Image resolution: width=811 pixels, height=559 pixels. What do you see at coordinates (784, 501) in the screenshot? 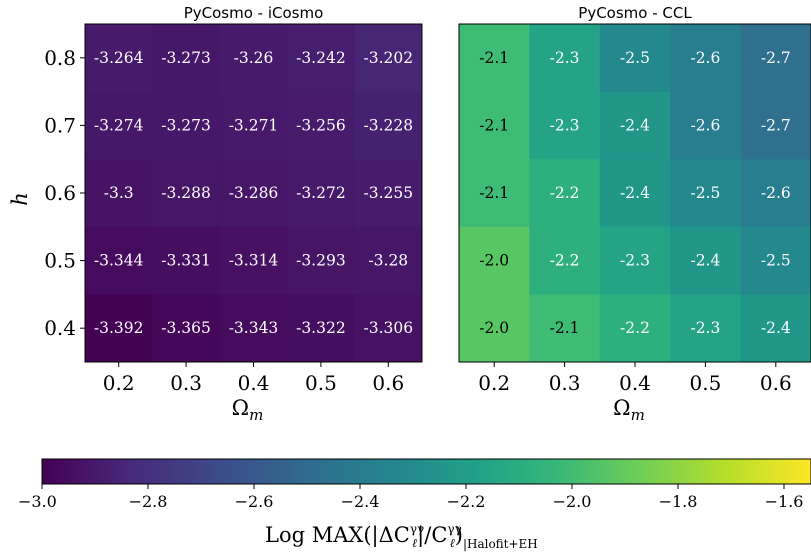
I see `colorbar-tick-label: −1.6` at bounding box center [784, 501].